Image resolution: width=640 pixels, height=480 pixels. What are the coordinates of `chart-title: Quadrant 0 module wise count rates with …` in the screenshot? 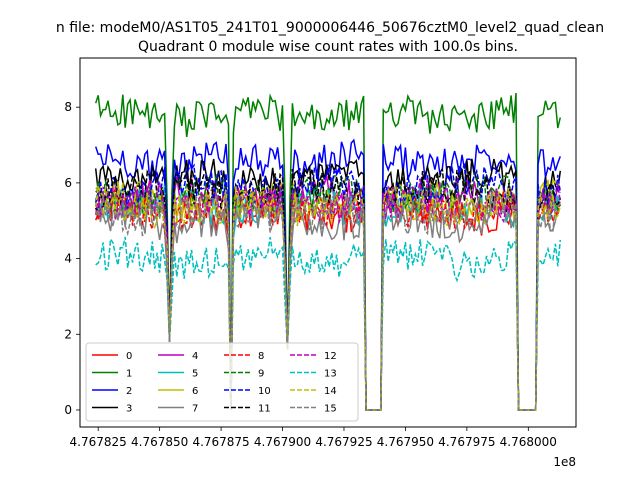 It's located at (328, 47).